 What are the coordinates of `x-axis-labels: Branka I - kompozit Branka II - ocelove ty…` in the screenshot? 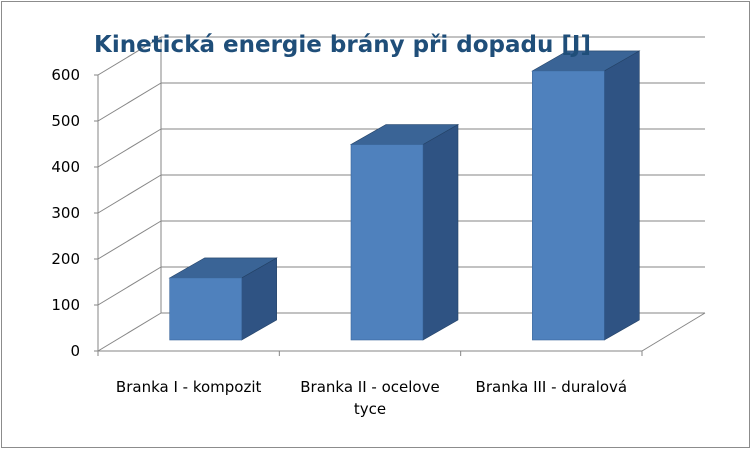 It's located at (371, 398).